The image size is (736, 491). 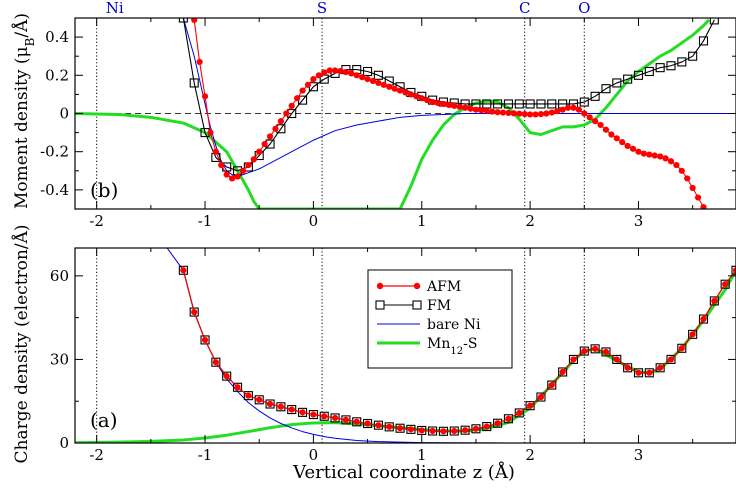 What do you see at coordinates (59, 359) in the screenshot?
I see `y-tick-label-a: 30` at bounding box center [59, 359].